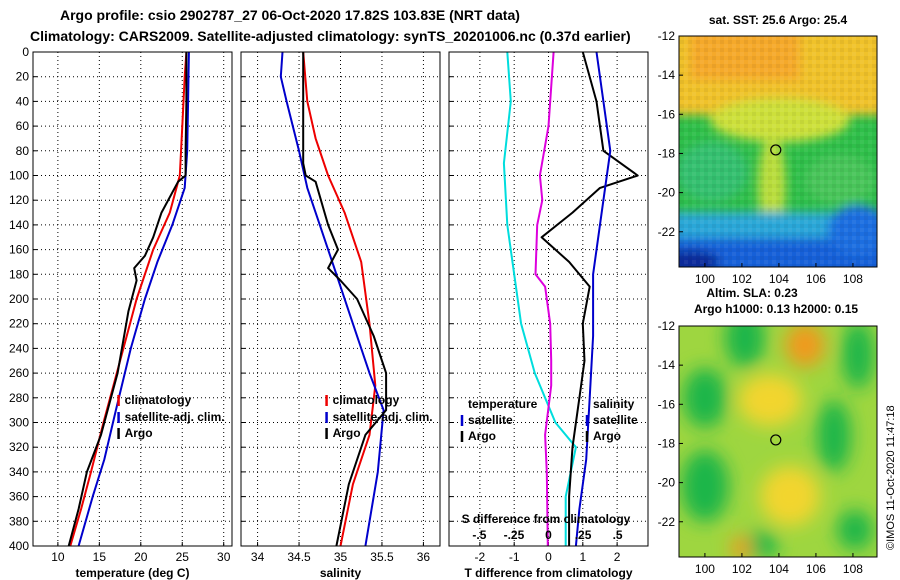  I want to click on x-tick-label: 0, so click(548, 557).